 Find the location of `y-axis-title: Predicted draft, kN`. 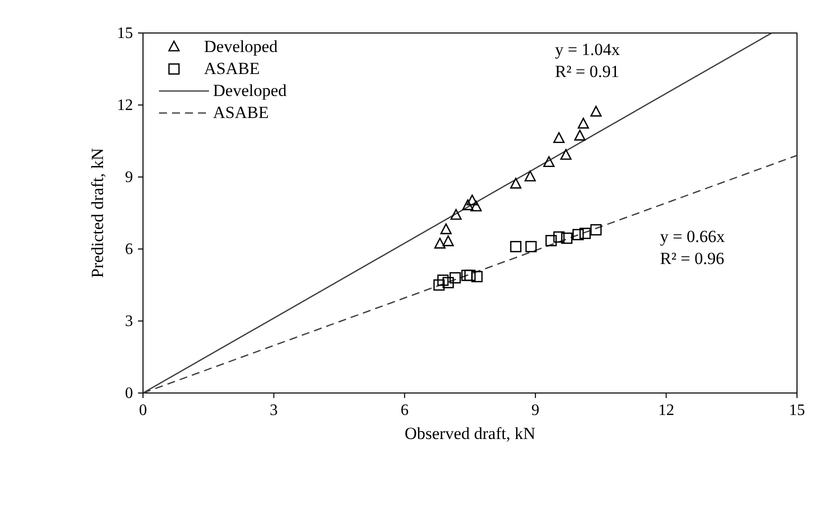

y-axis-title: Predicted draft, kN is located at coordinates (97, 213).